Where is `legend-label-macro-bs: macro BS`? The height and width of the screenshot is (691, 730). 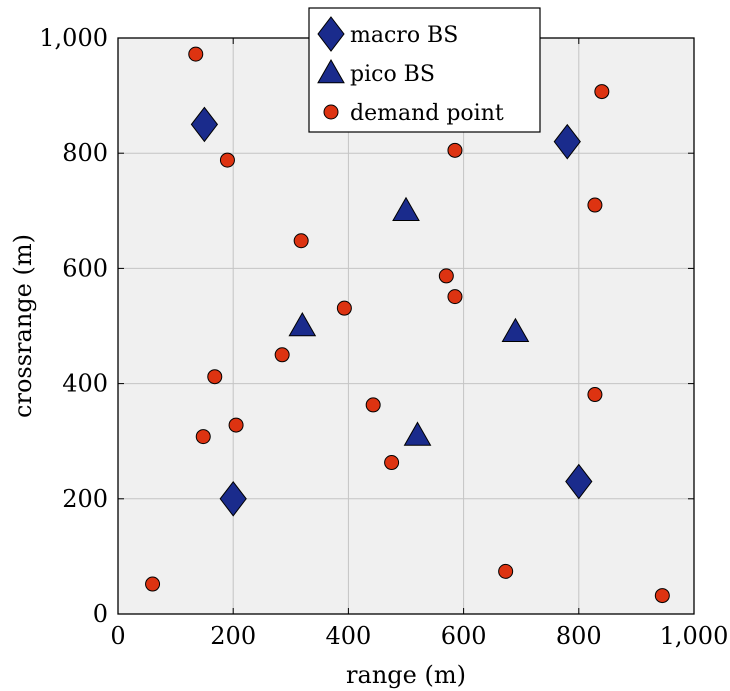 legend-label-macro-bs: macro BS is located at coordinates (404, 35).